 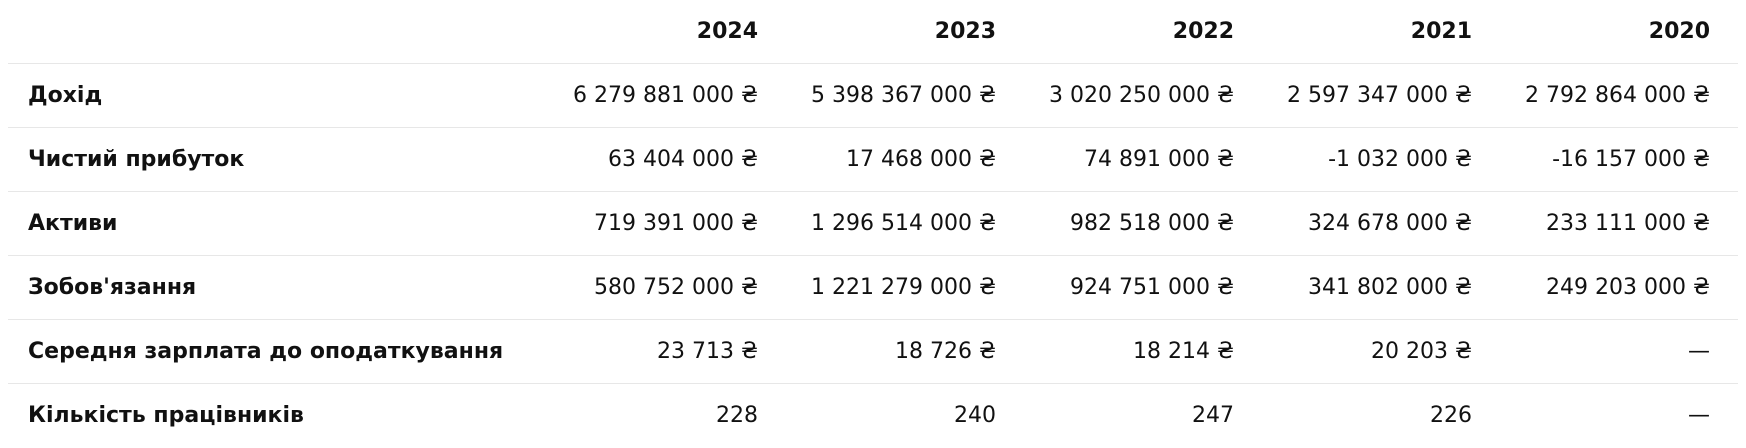 I want to click on table-cell: 240, so click(x=975, y=415).